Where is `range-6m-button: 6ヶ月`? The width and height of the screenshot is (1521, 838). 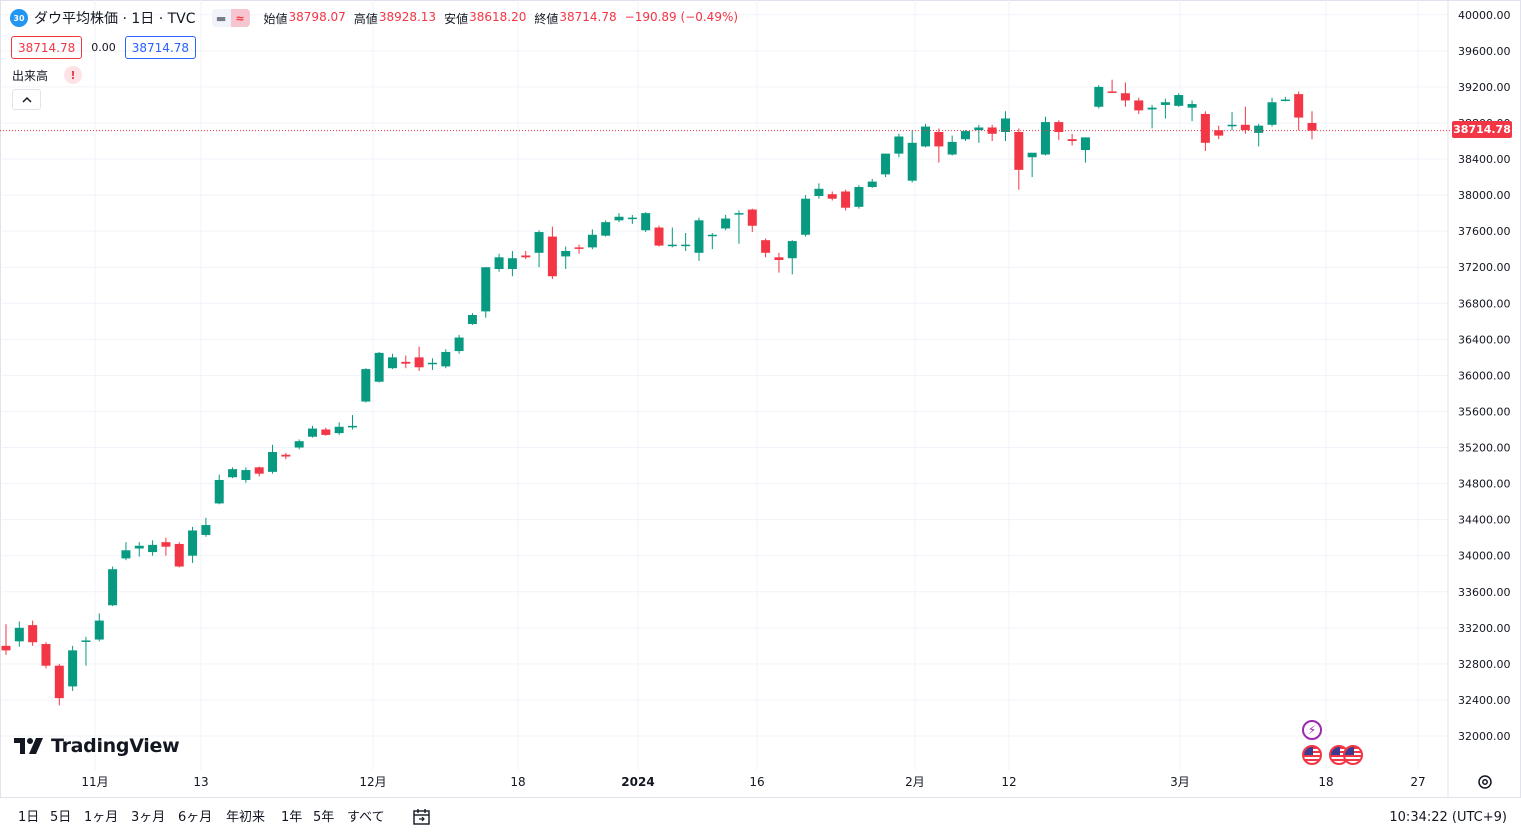
range-6m-button: 6ヶ月 is located at coordinates (195, 817).